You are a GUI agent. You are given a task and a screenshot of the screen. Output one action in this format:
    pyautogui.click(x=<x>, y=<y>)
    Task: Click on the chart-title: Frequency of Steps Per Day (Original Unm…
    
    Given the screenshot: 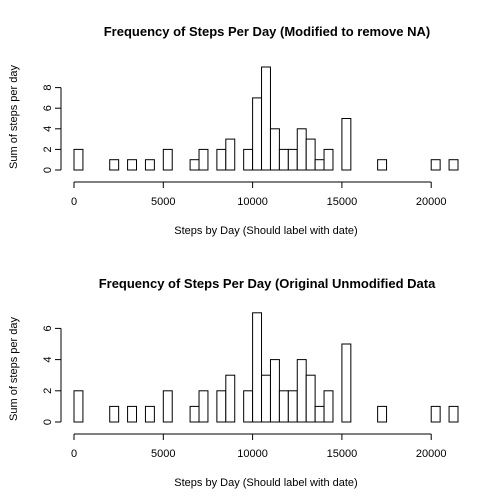 What is the action you would take?
    pyautogui.click(x=267, y=283)
    